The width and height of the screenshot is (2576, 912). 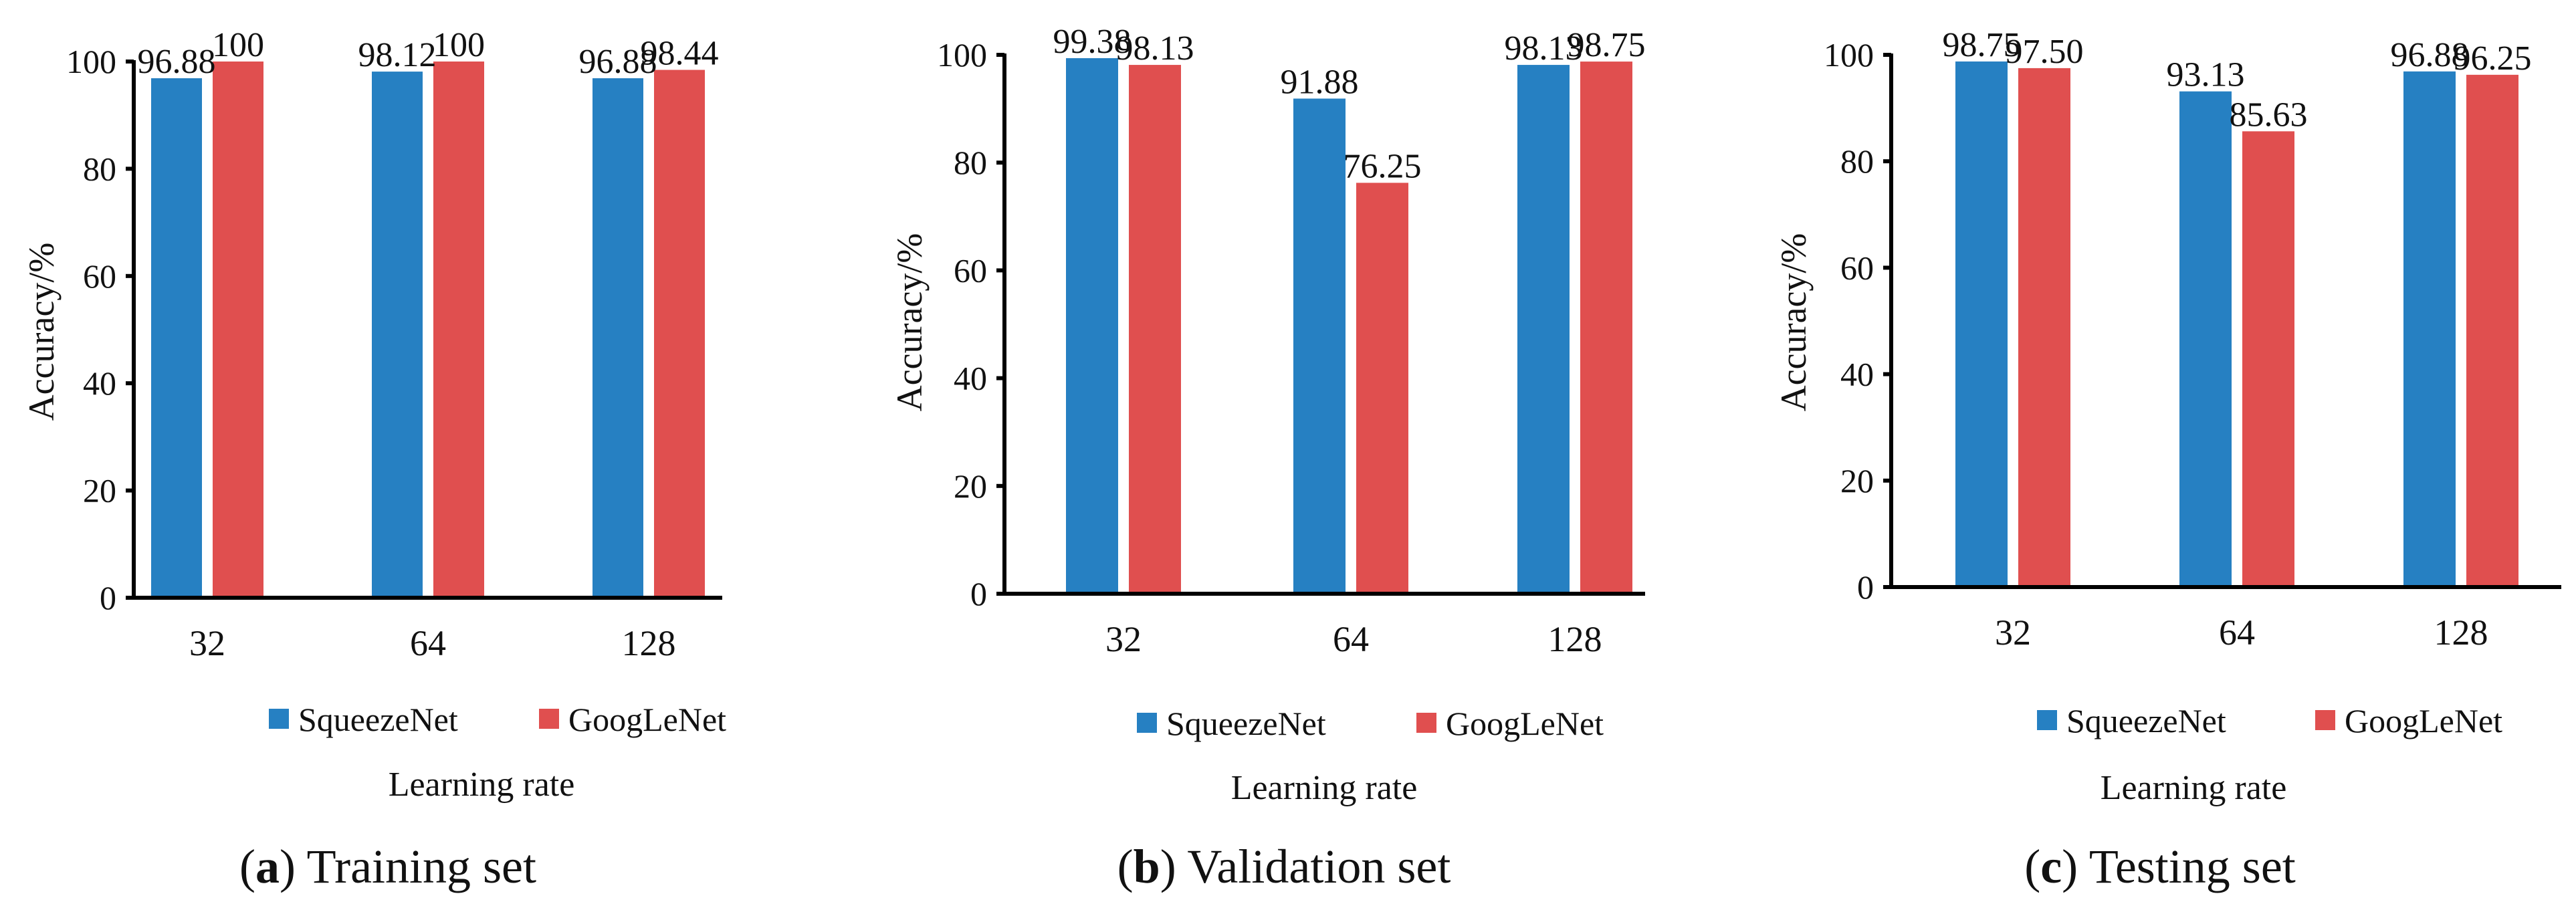 What do you see at coordinates (680, 54) in the screenshot?
I see `data-label-googlenet-128: 98.44` at bounding box center [680, 54].